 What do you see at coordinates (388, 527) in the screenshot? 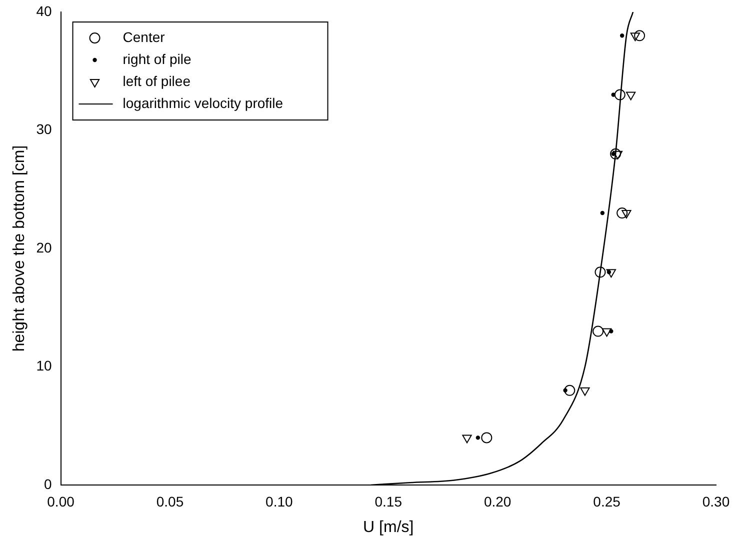
I see `x-axis-title: U [m/s]` at bounding box center [388, 527].